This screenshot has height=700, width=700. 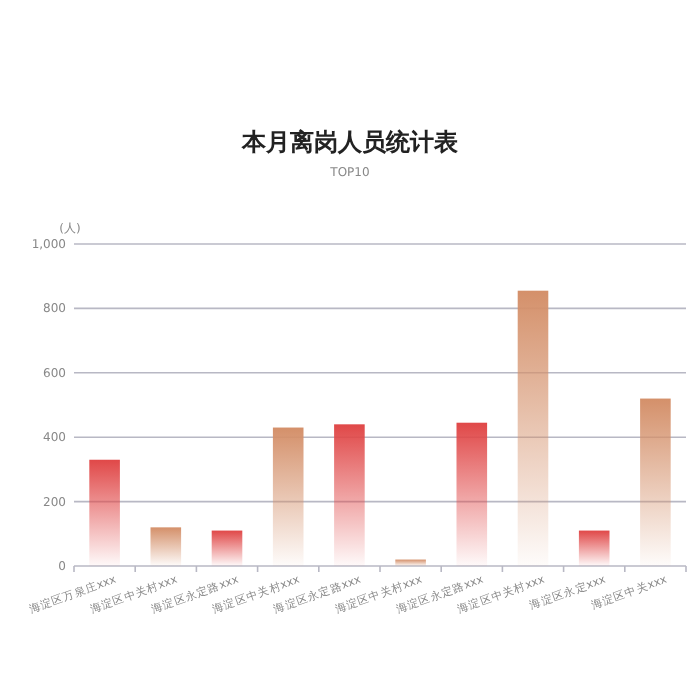 What do you see at coordinates (350, 142) in the screenshot?
I see `chart-title: 本月离岗人员统计表` at bounding box center [350, 142].